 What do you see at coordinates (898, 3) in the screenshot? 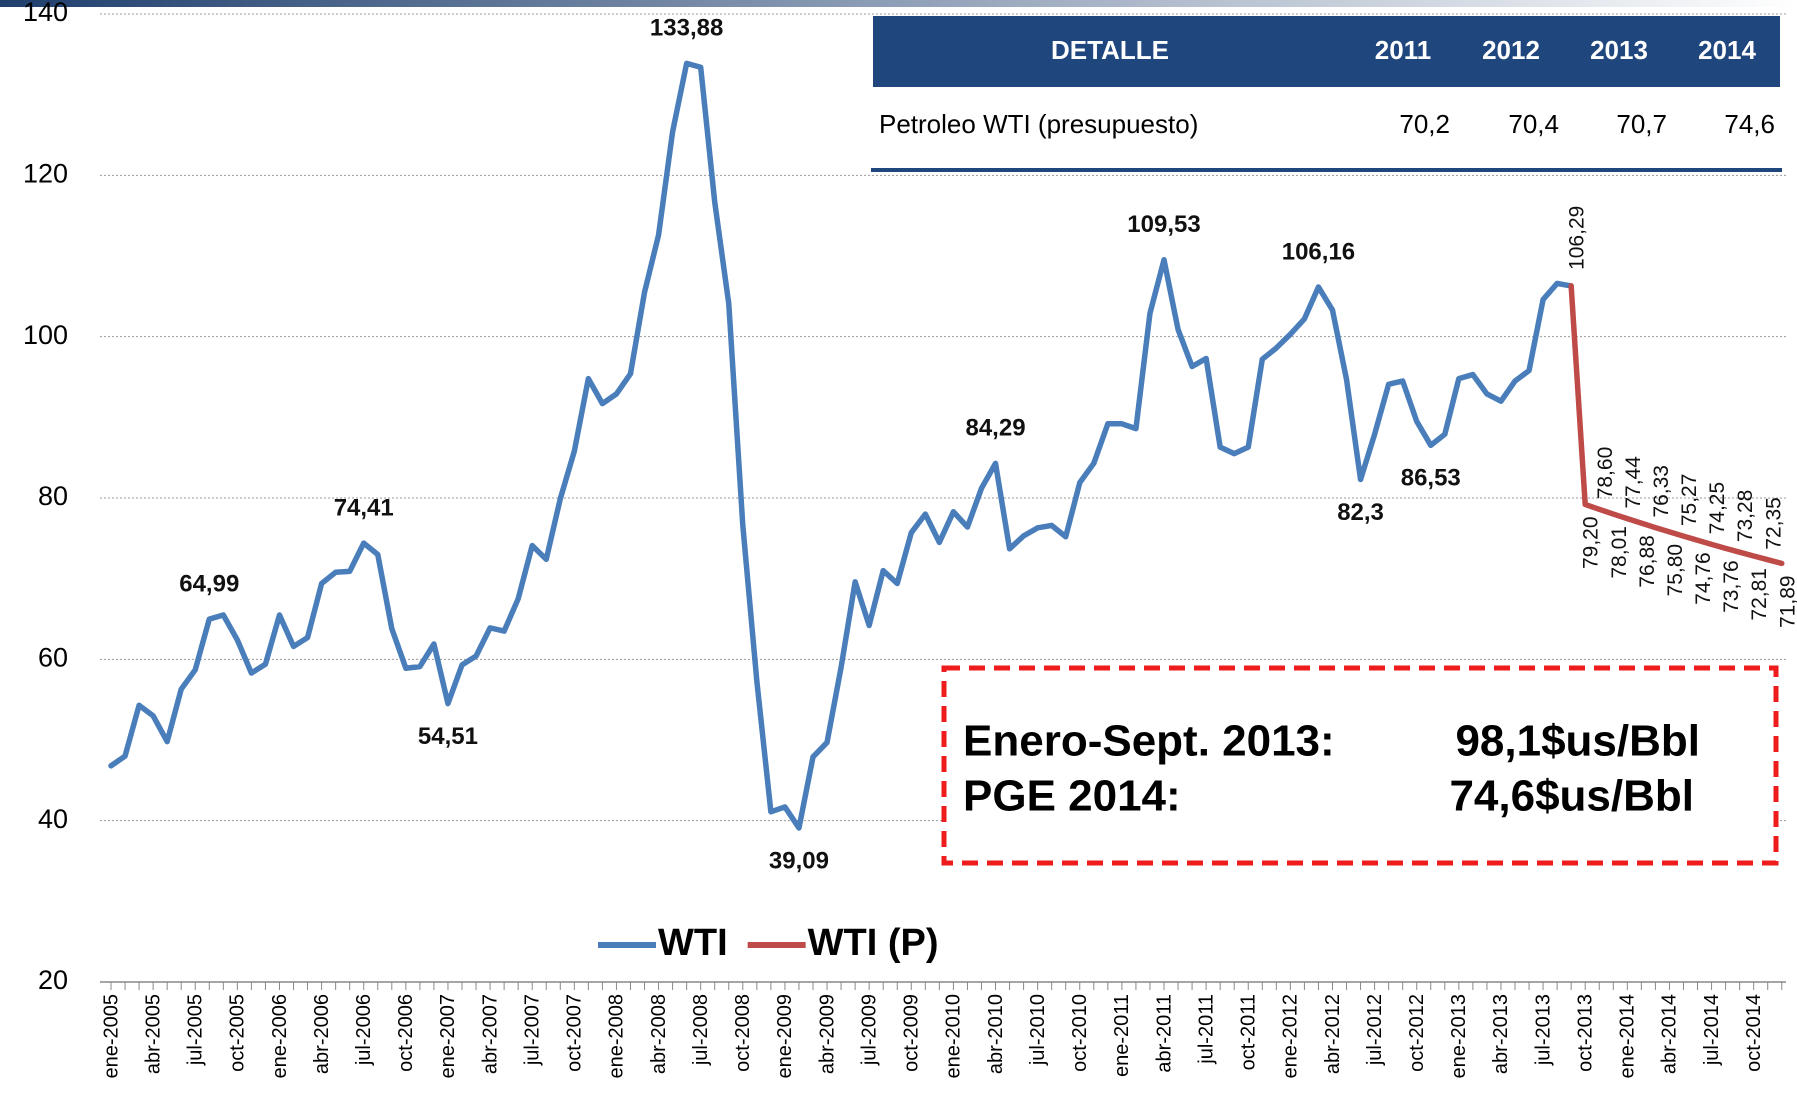
I see `top-bar` at bounding box center [898, 3].